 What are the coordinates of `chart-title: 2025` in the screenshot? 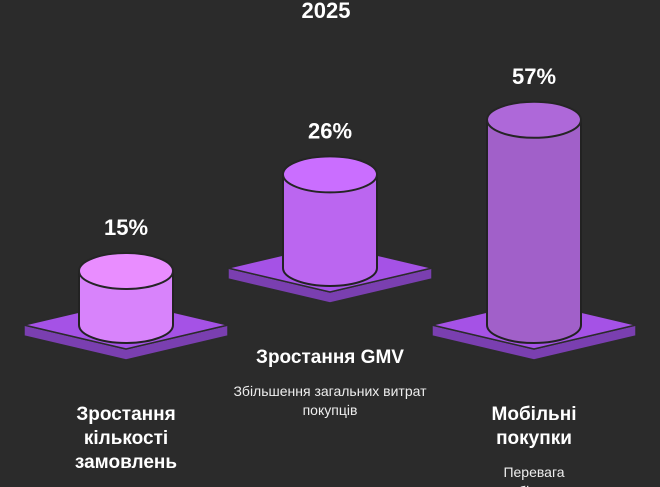 It's located at (326, 11).